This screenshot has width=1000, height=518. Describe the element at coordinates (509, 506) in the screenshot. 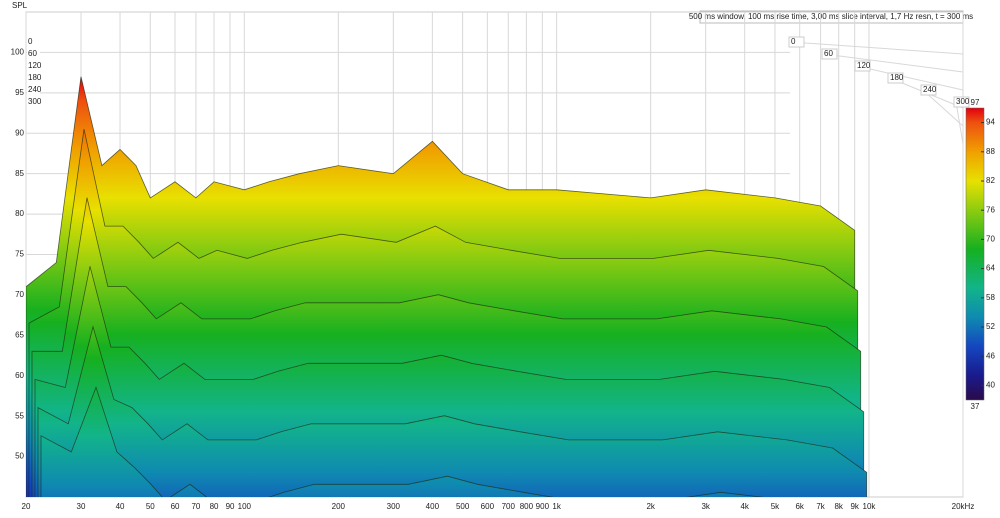

I see `x-tick-label: 700` at that location.